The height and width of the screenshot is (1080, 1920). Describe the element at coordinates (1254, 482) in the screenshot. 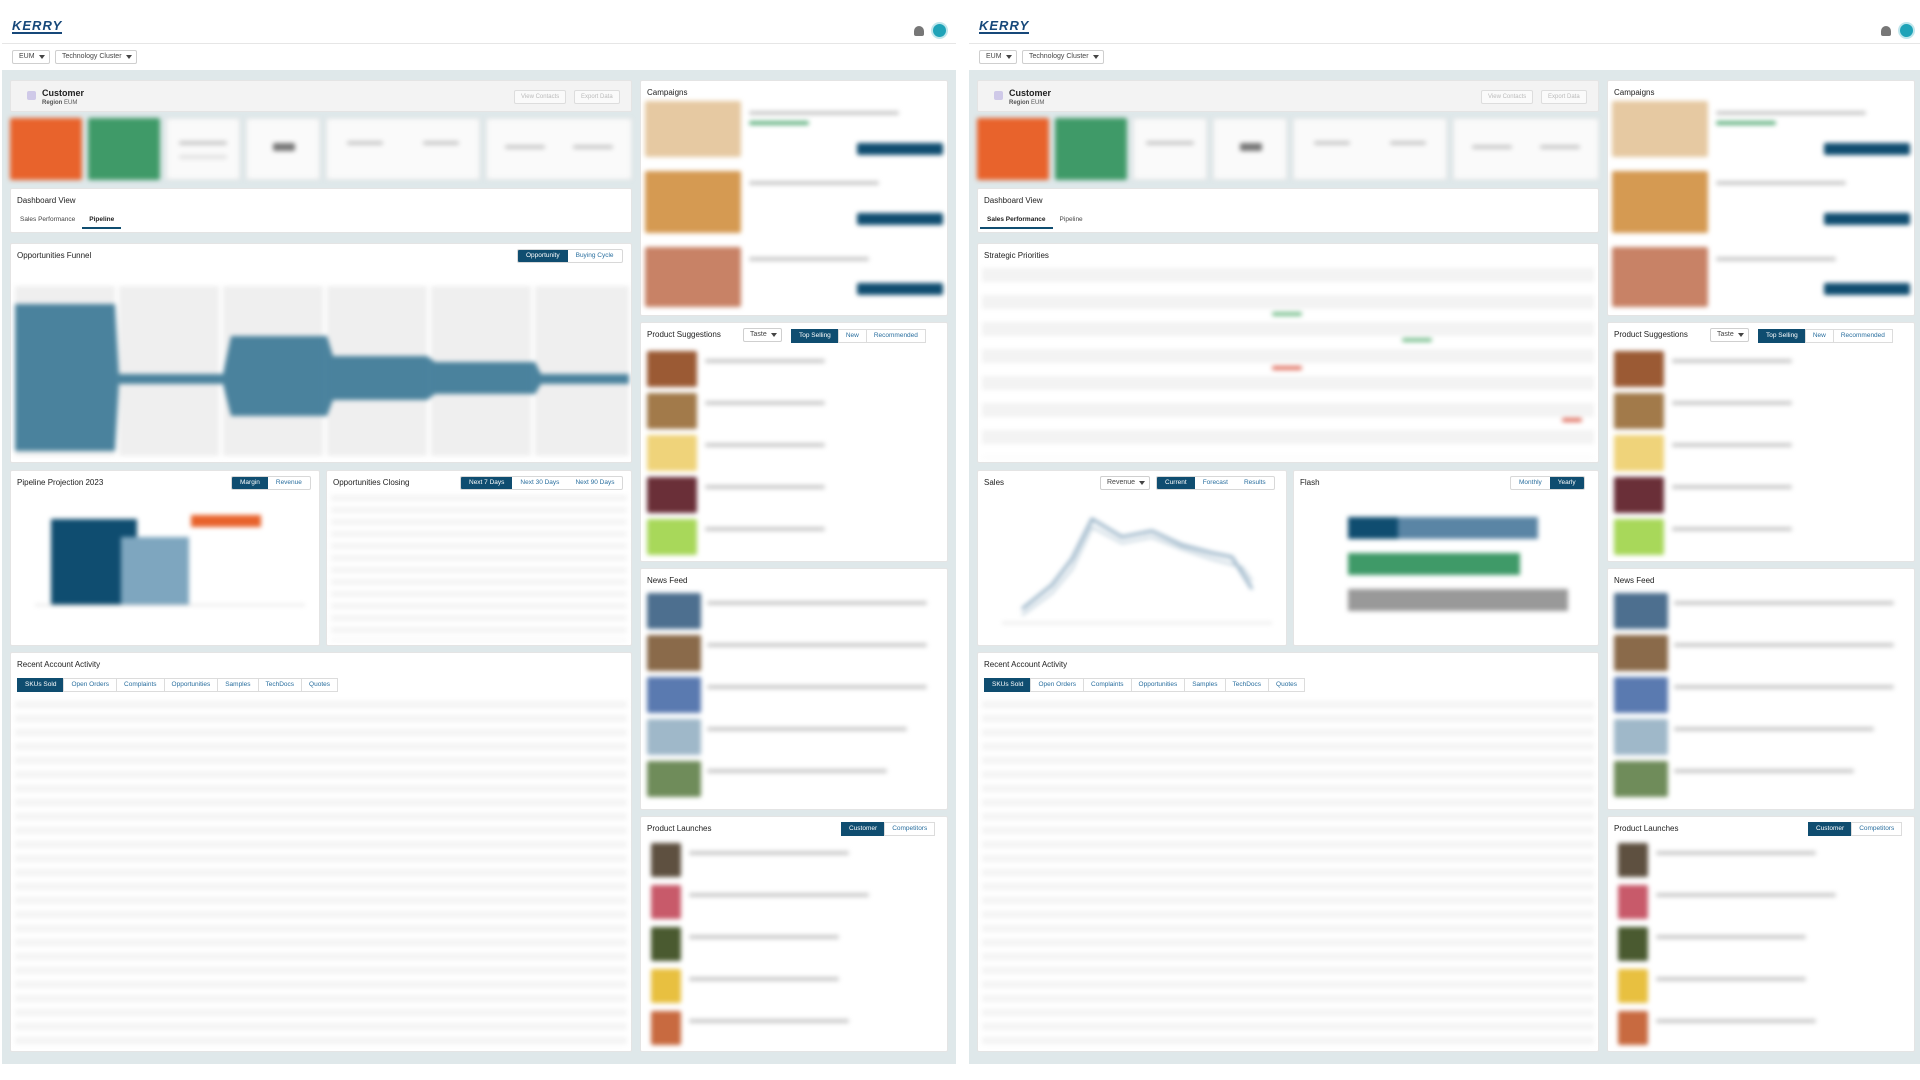

I see `results-toggle: Results` at that location.